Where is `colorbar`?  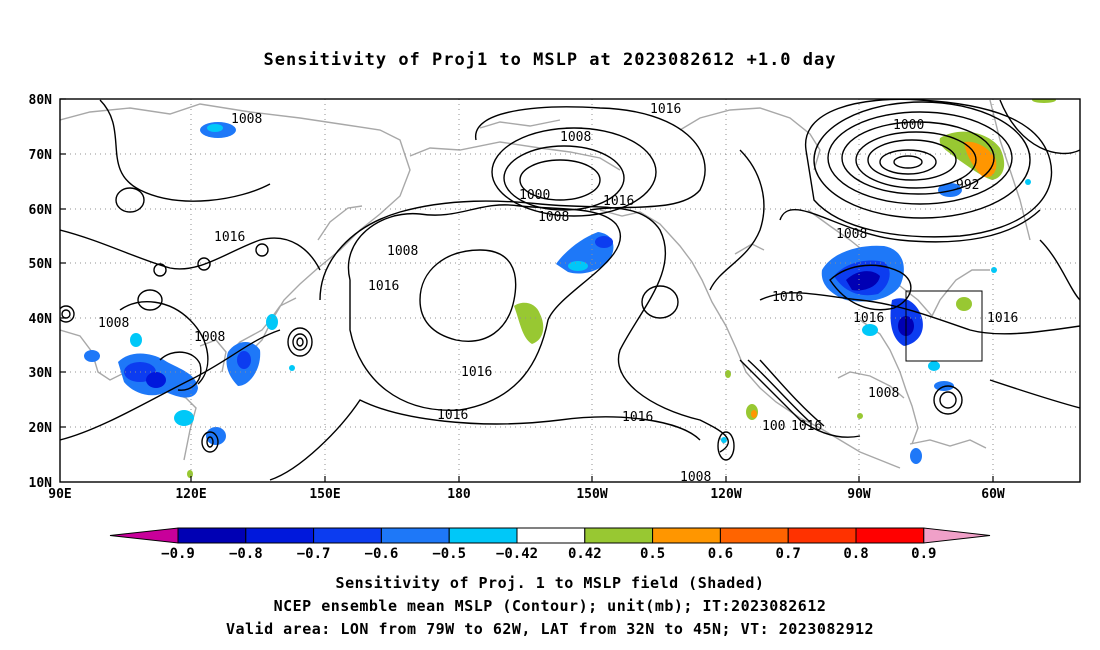 colorbar is located at coordinates (550, 535).